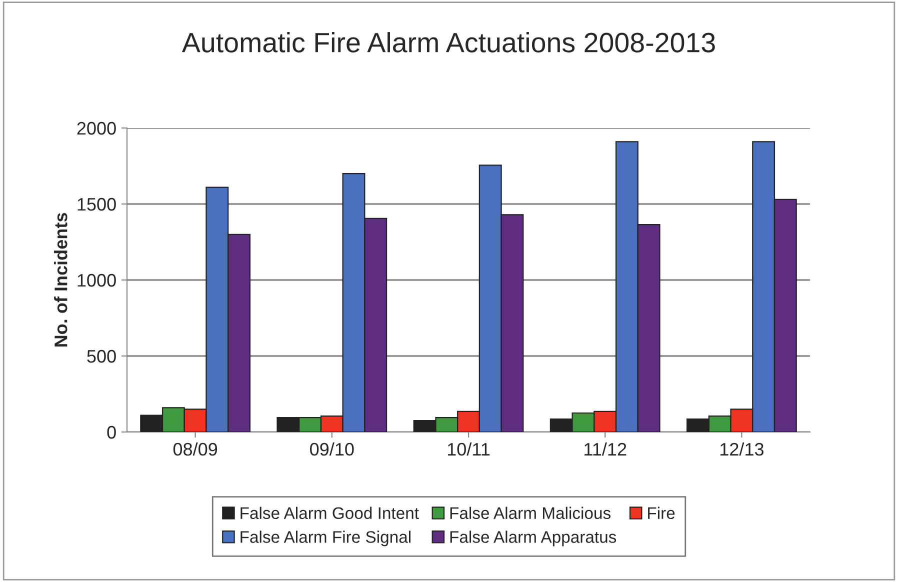 This screenshot has height=582, width=898. What do you see at coordinates (448, 42) in the screenshot?
I see `chart-title: Automatic Fire Alarm Actuations 2008-2013` at bounding box center [448, 42].